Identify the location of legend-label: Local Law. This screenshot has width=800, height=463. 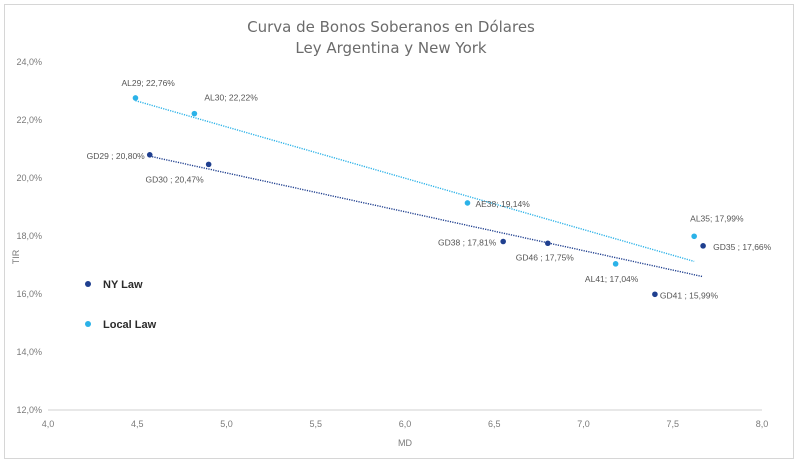
(130, 325).